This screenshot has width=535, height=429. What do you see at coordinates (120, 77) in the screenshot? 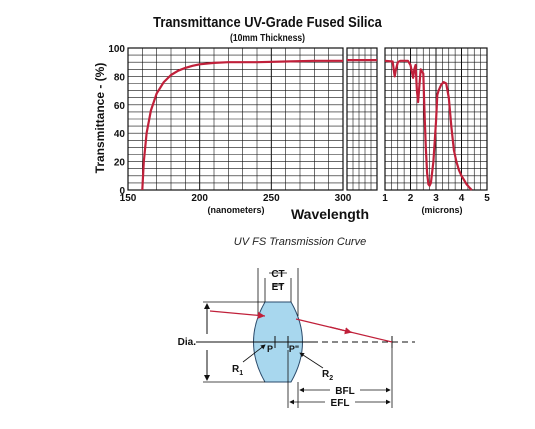
I see `y-tick-label: 80` at bounding box center [120, 77].